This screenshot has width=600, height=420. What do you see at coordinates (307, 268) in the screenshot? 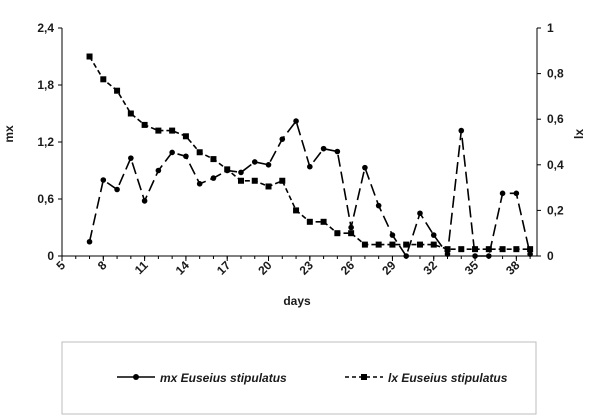
I see `x-tick-label: 23` at bounding box center [307, 268].